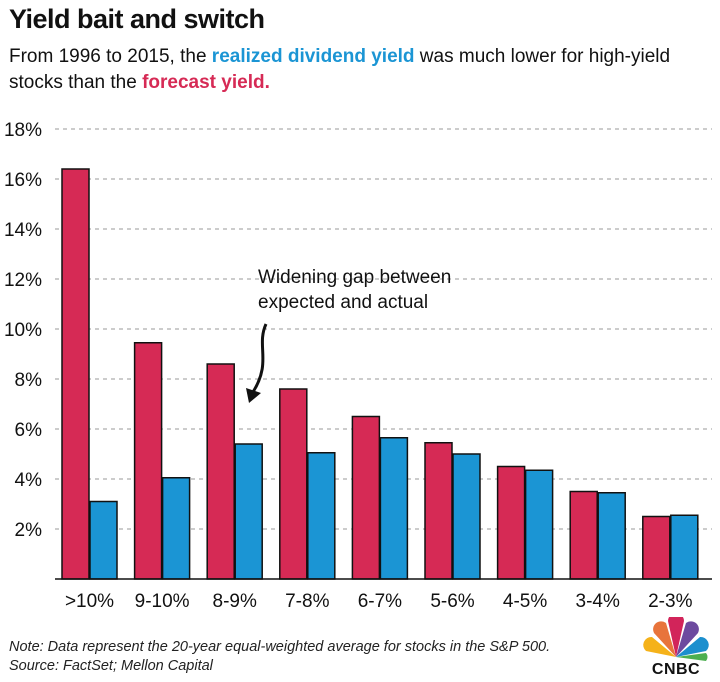 The height and width of the screenshot is (682, 720). Describe the element at coordinates (29, 480) in the screenshot. I see `y-tick-label: 4%` at that location.